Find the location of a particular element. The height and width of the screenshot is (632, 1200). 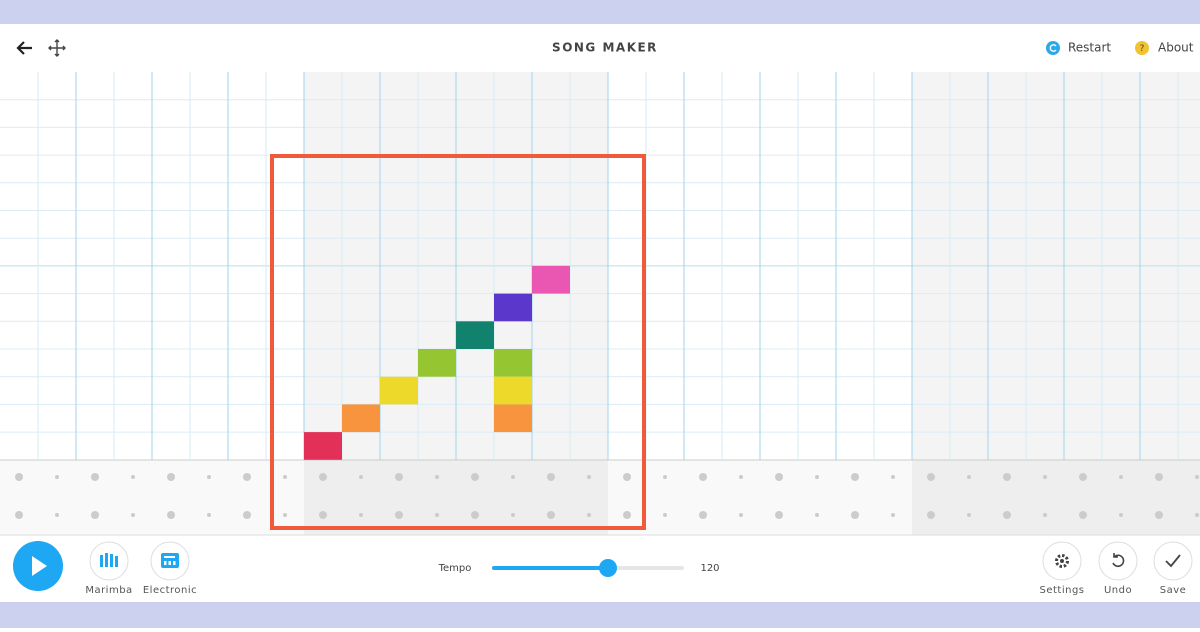

about-button: ? About is located at coordinates (1164, 48).